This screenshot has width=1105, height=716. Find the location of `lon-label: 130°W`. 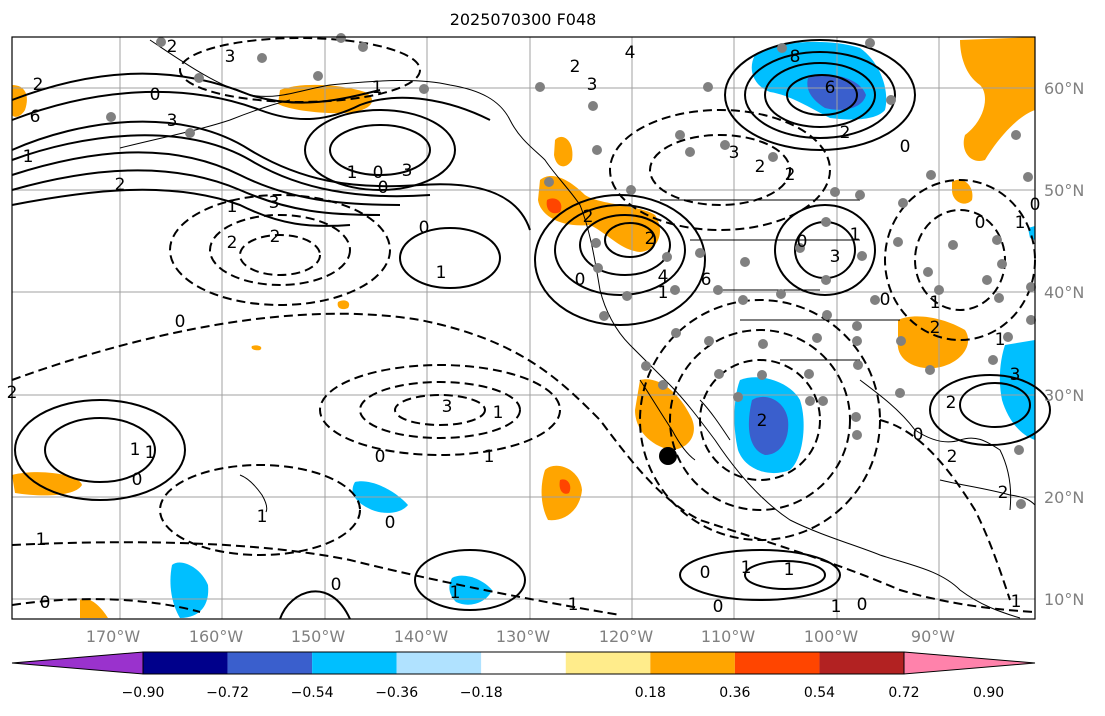

lon-label: 130°W is located at coordinates (523, 636).